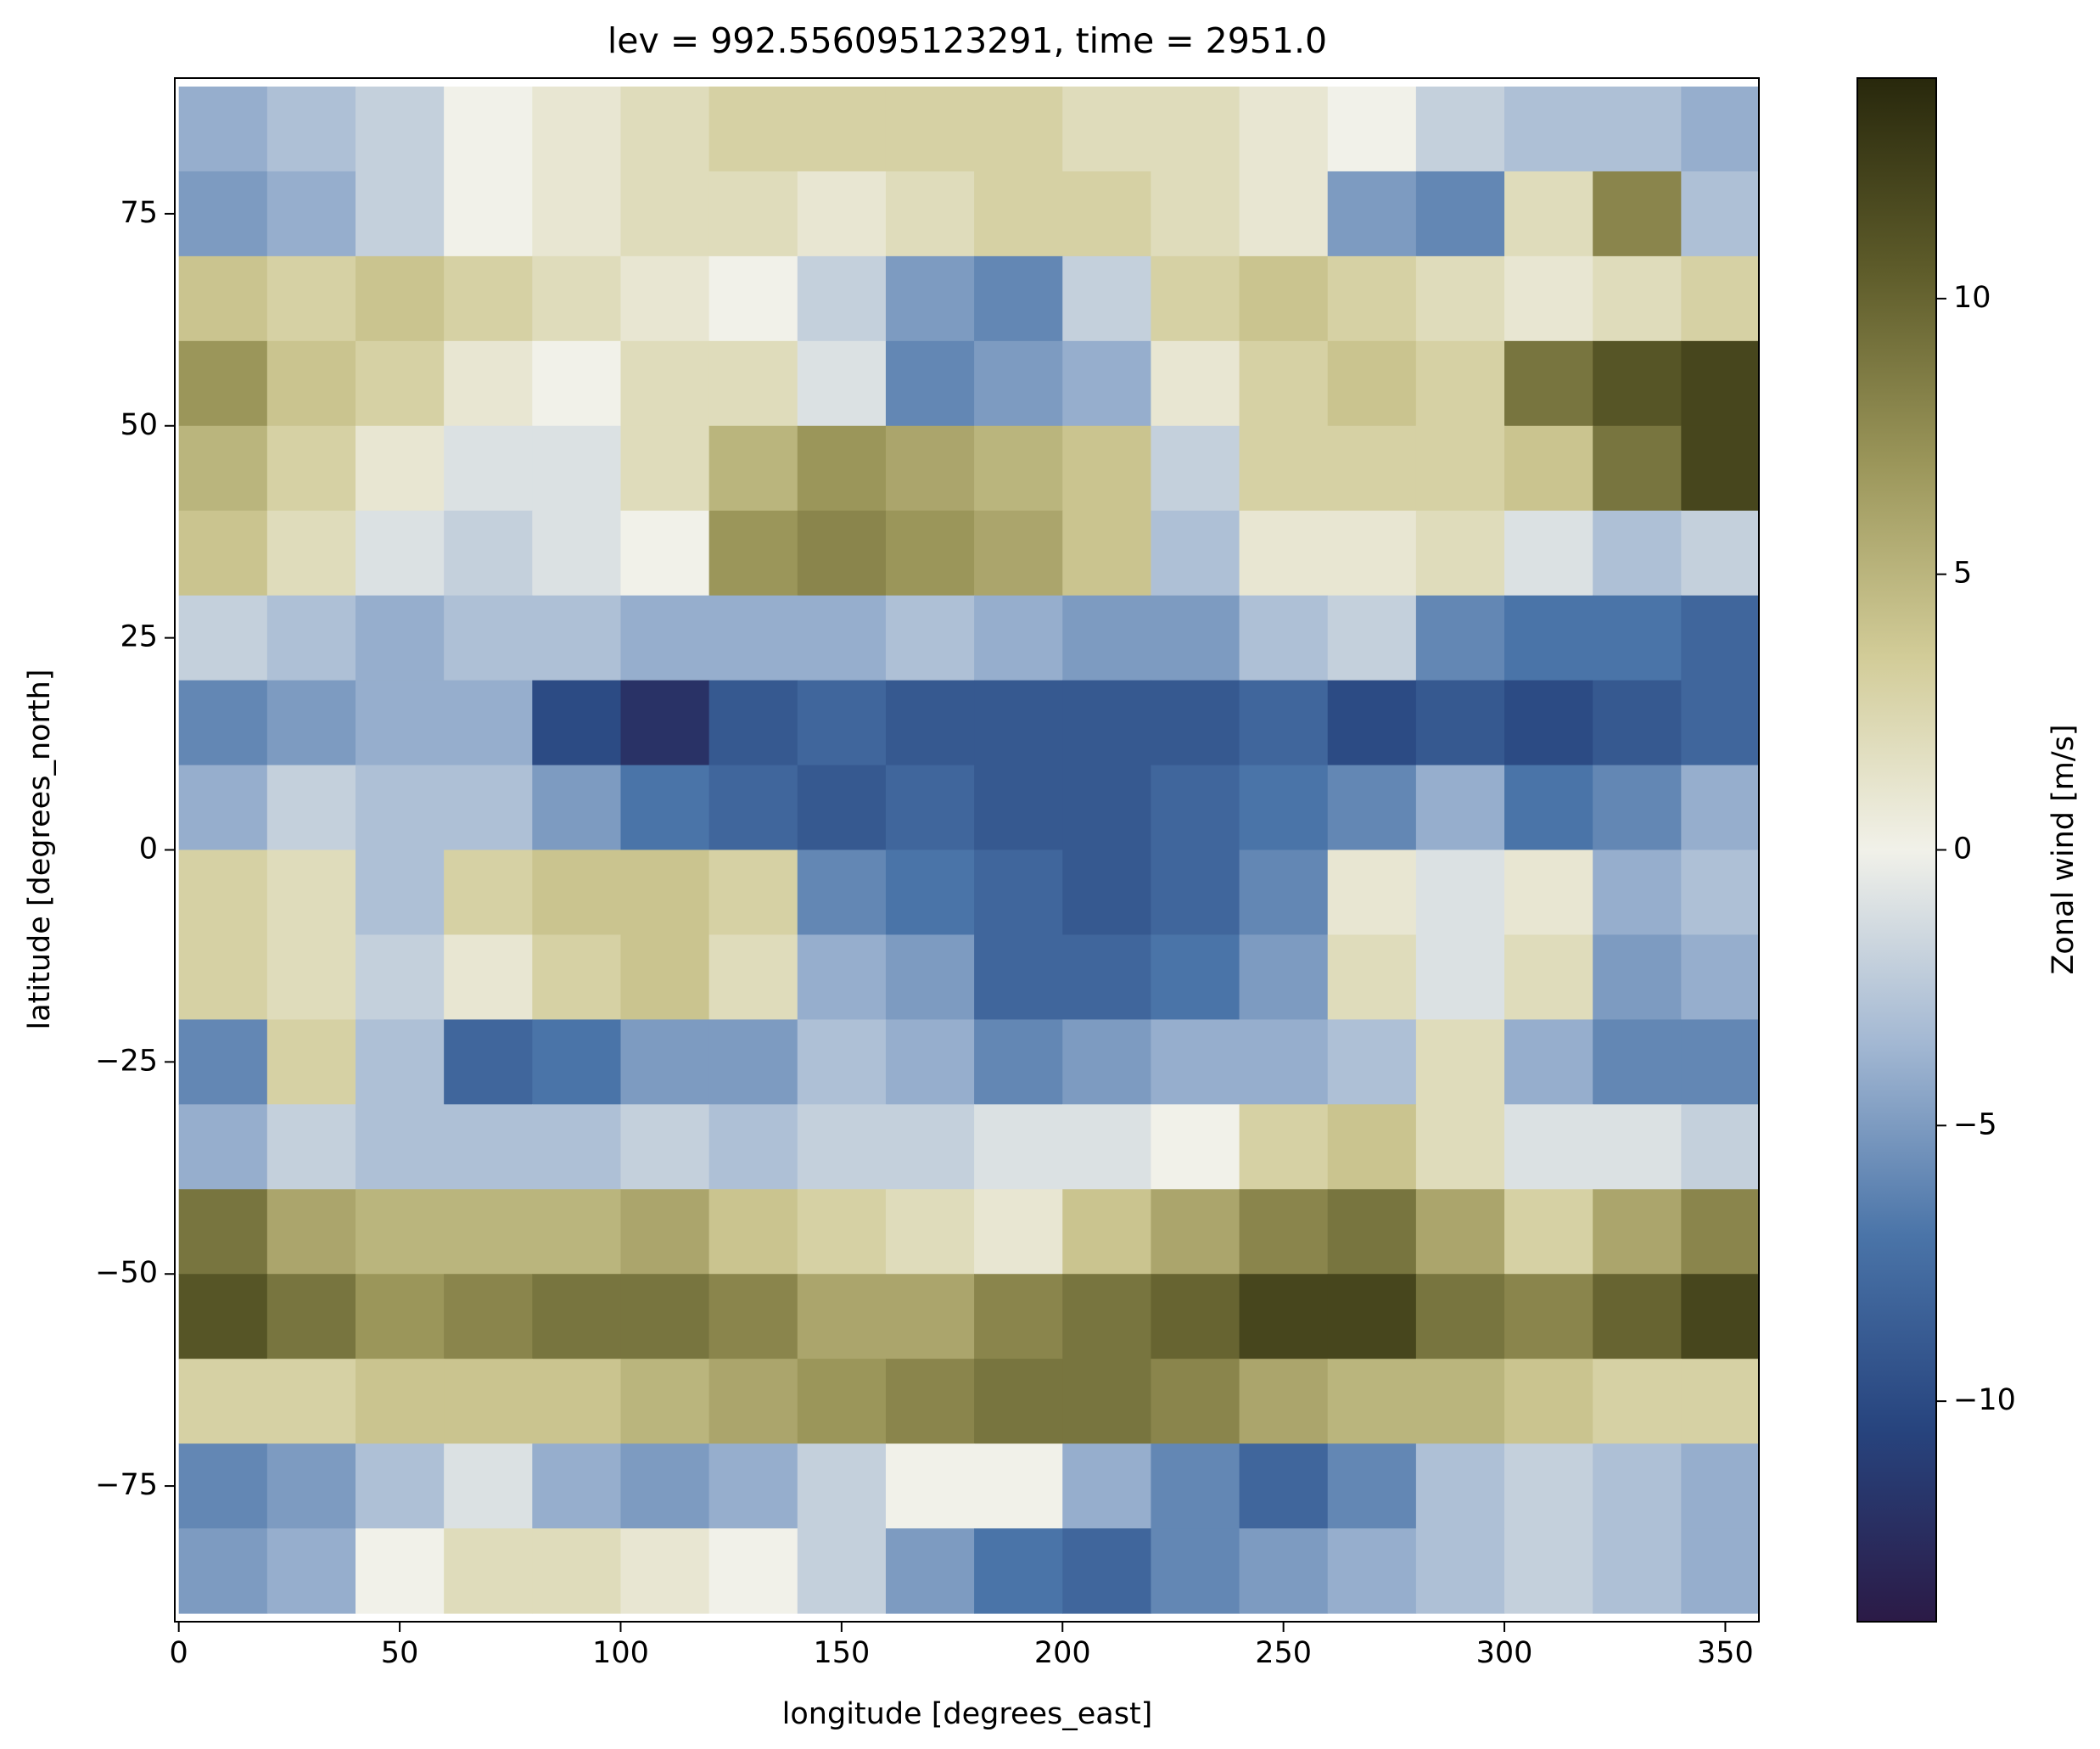  I want to click on y-tick-label: 50, so click(139, 425).